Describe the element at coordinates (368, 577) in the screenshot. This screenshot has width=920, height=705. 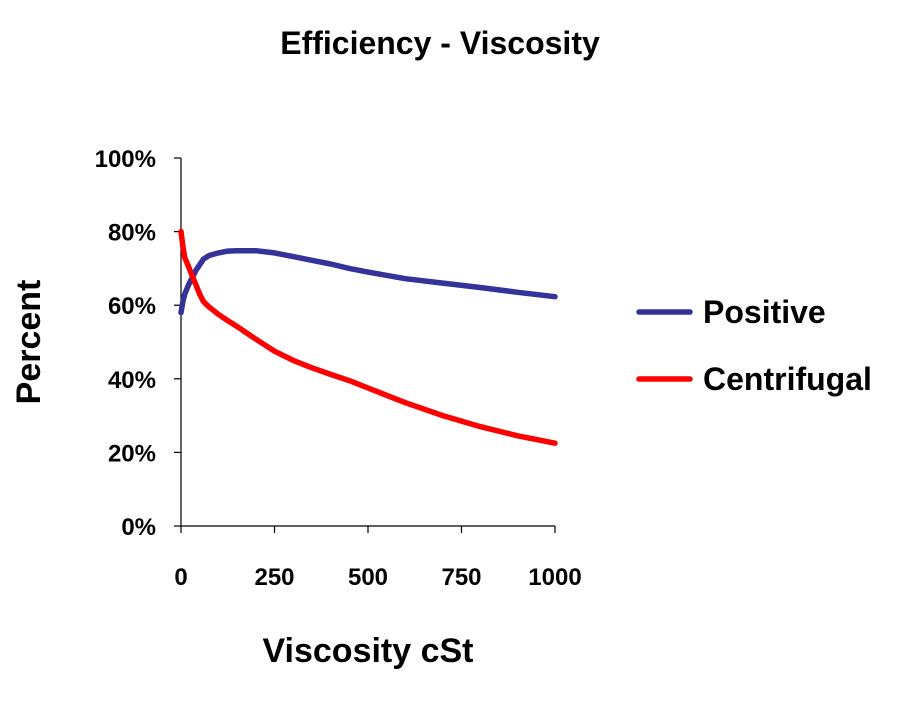
I see `x-tick-label: 500` at that location.